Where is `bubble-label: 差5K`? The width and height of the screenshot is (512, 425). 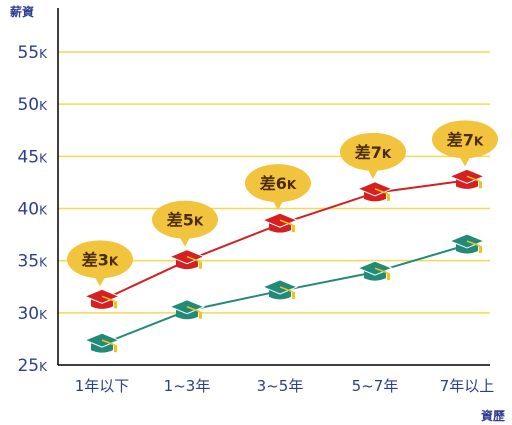
bubble-label: 差5K is located at coordinates (185, 220).